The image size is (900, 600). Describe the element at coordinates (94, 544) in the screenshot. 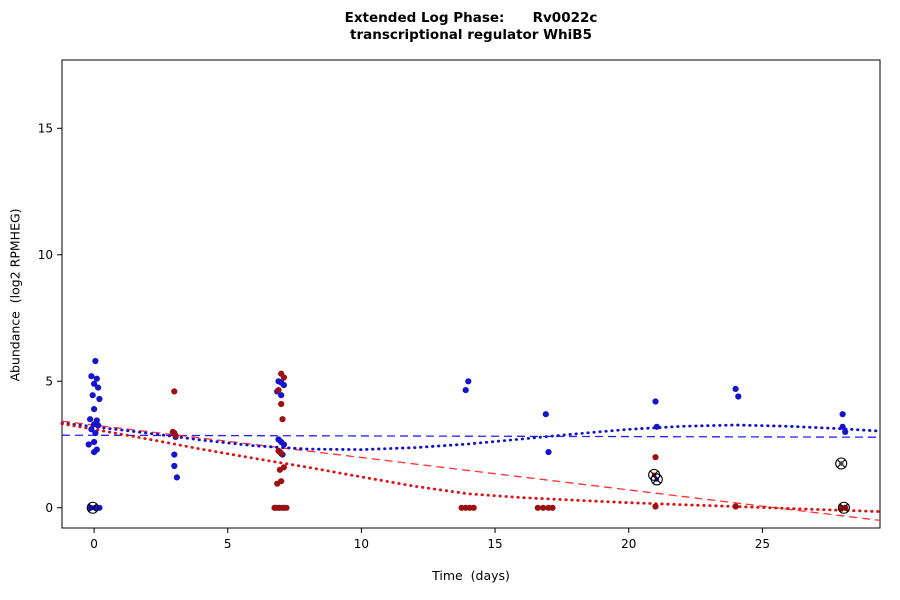

I see `x-tick-label: 0` at that location.